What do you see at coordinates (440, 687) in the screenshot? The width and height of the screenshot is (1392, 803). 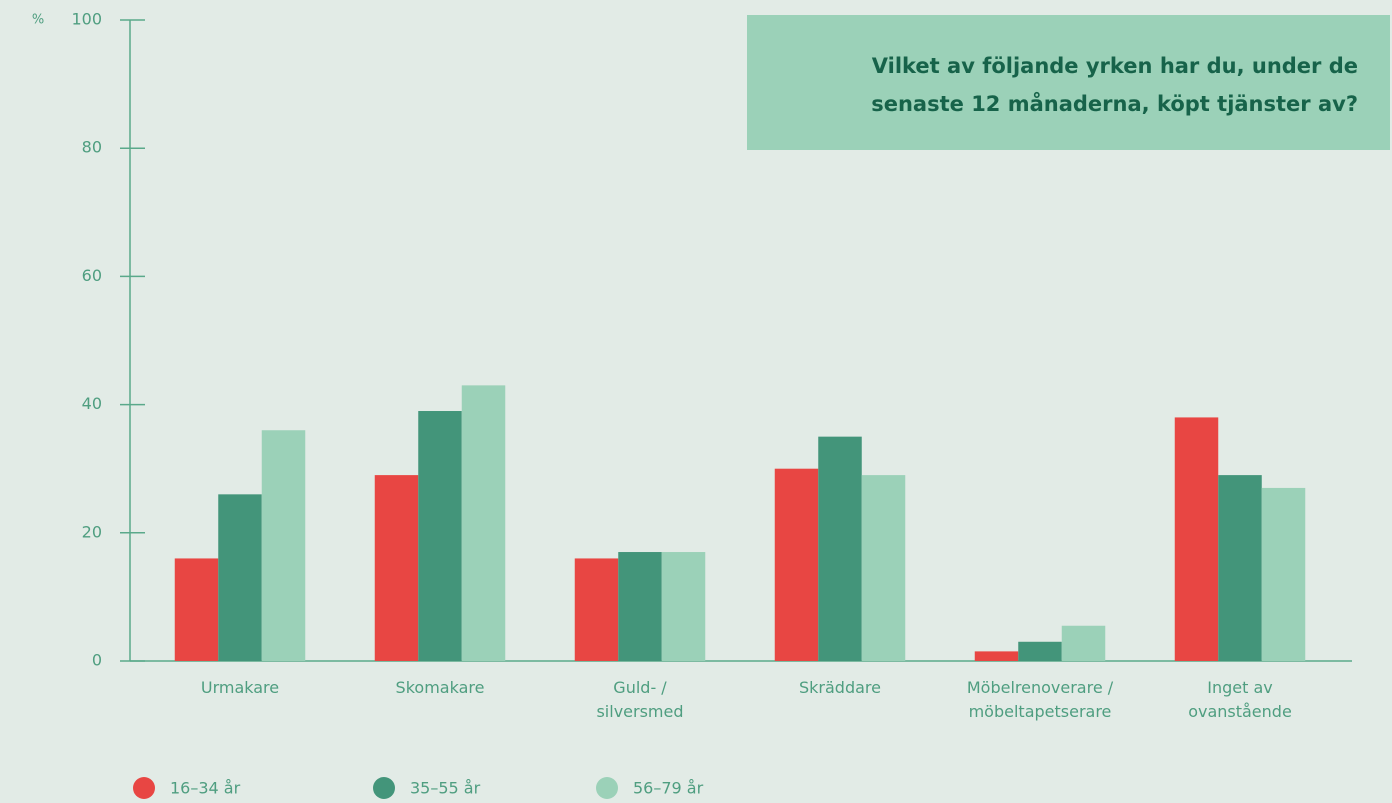 I see `x-tick-label: Skomakare` at bounding box center [440, 687].